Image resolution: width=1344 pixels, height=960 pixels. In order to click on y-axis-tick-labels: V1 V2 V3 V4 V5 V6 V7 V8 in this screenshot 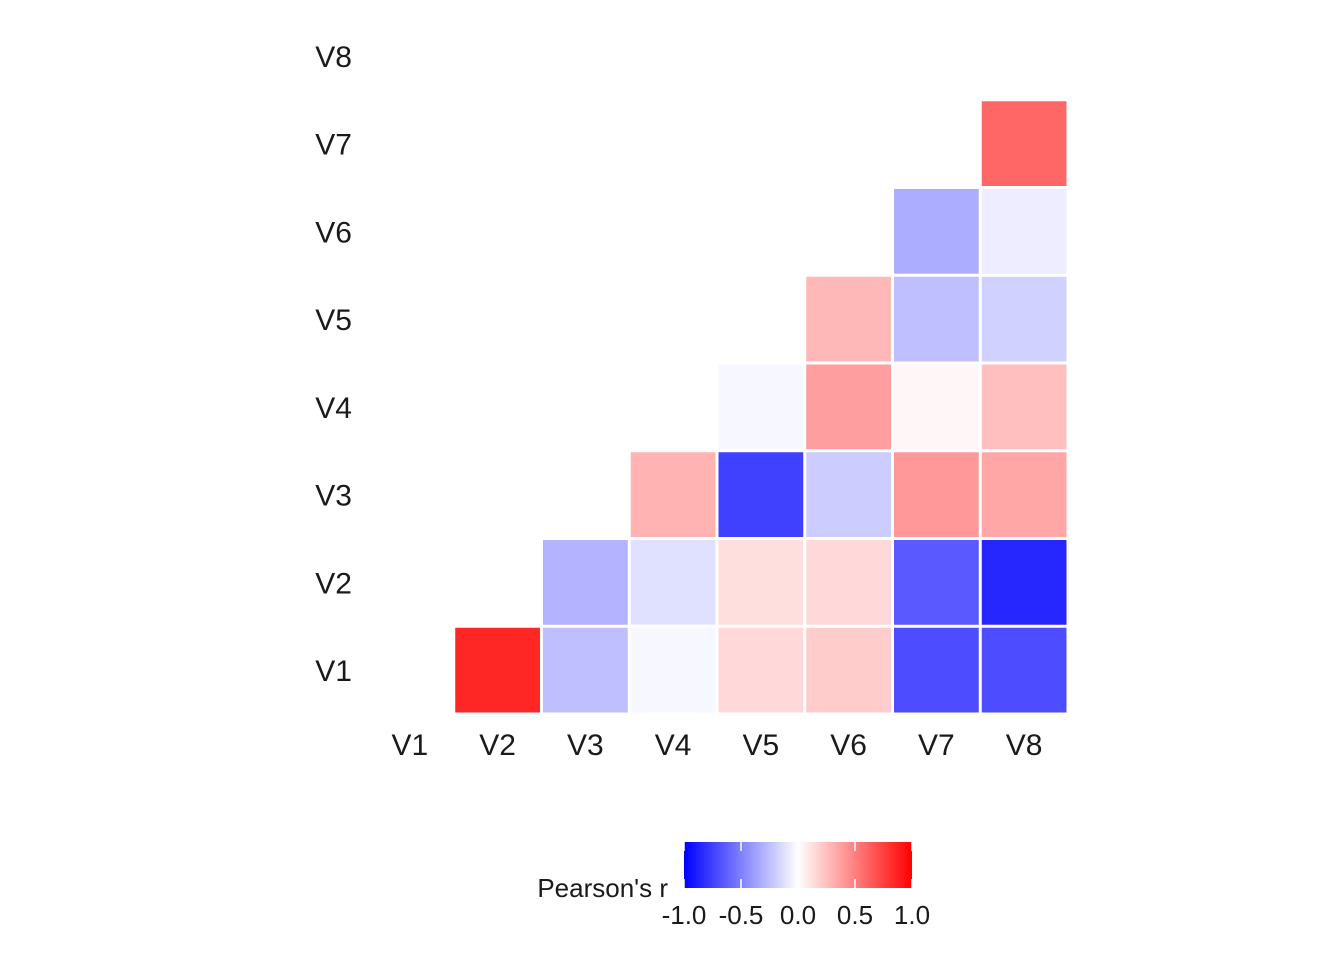, I will do `click(333, 364)`.